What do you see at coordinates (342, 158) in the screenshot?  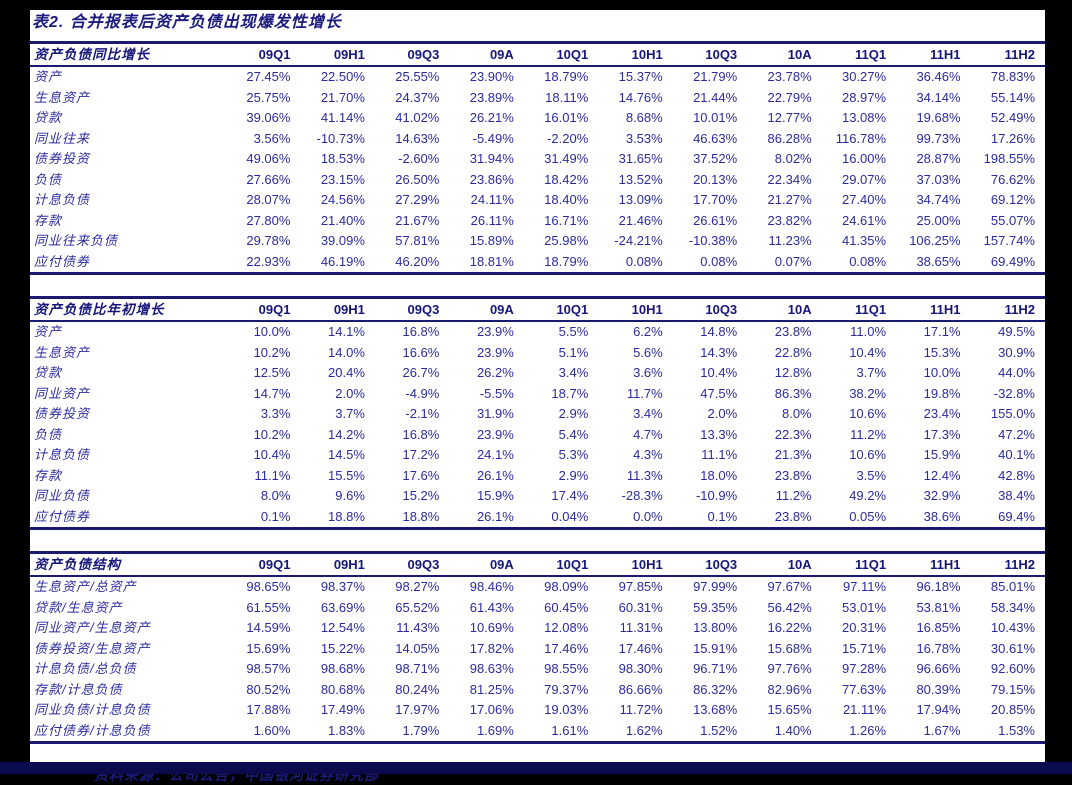 I see `value-cell: 18.53%` at bounding box center [342, 158].